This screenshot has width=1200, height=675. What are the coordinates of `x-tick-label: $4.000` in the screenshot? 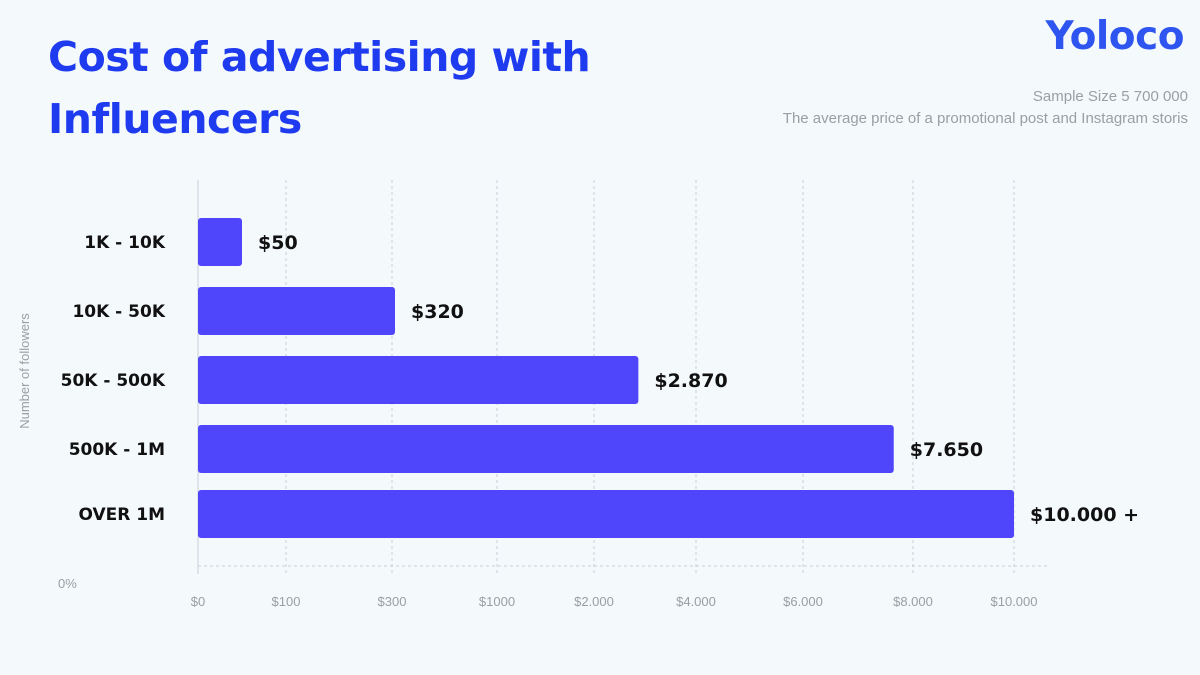 It's located at (696, 601).